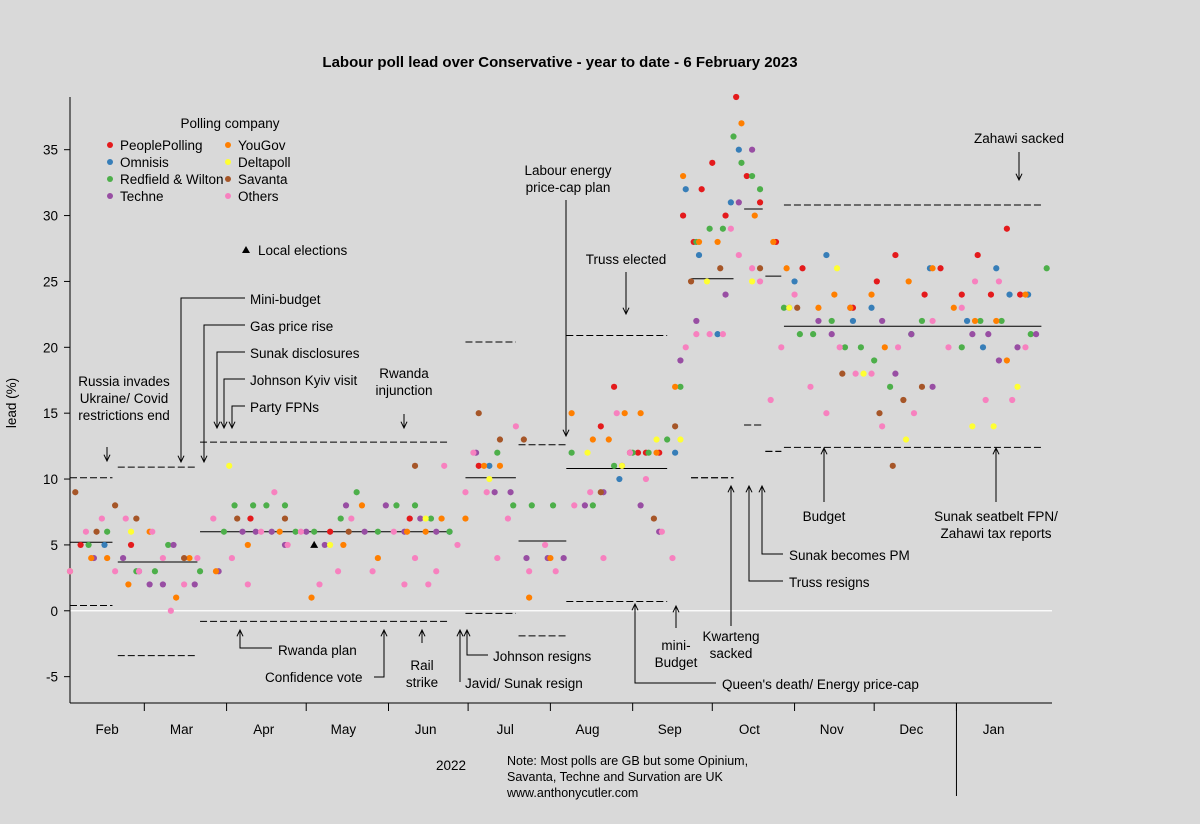 The height and width of the screenshot is (824, 1200). Describe the element at coordinates (224, 393) in the screenshot. I see `connector-gas-price-rise` at that location.